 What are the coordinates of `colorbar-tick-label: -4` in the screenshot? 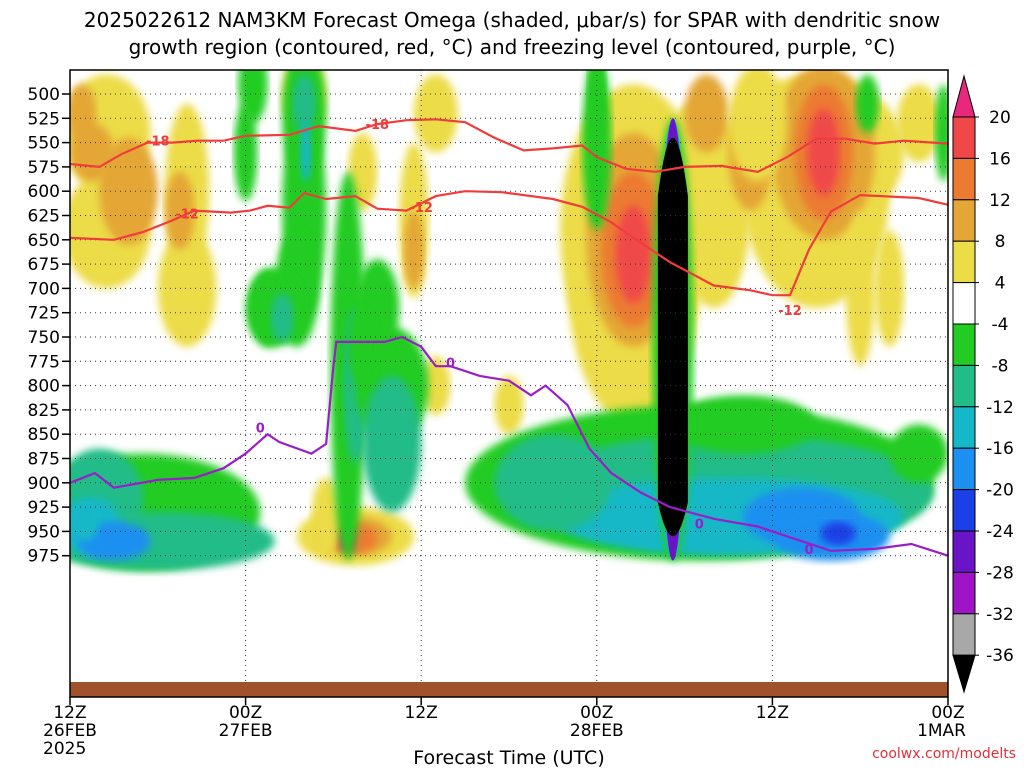 It's located at (1000, 325).